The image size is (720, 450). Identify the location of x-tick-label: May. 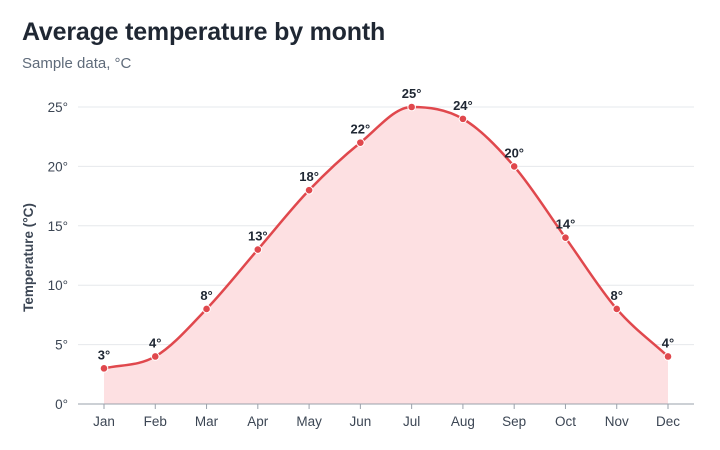
(309, 421).